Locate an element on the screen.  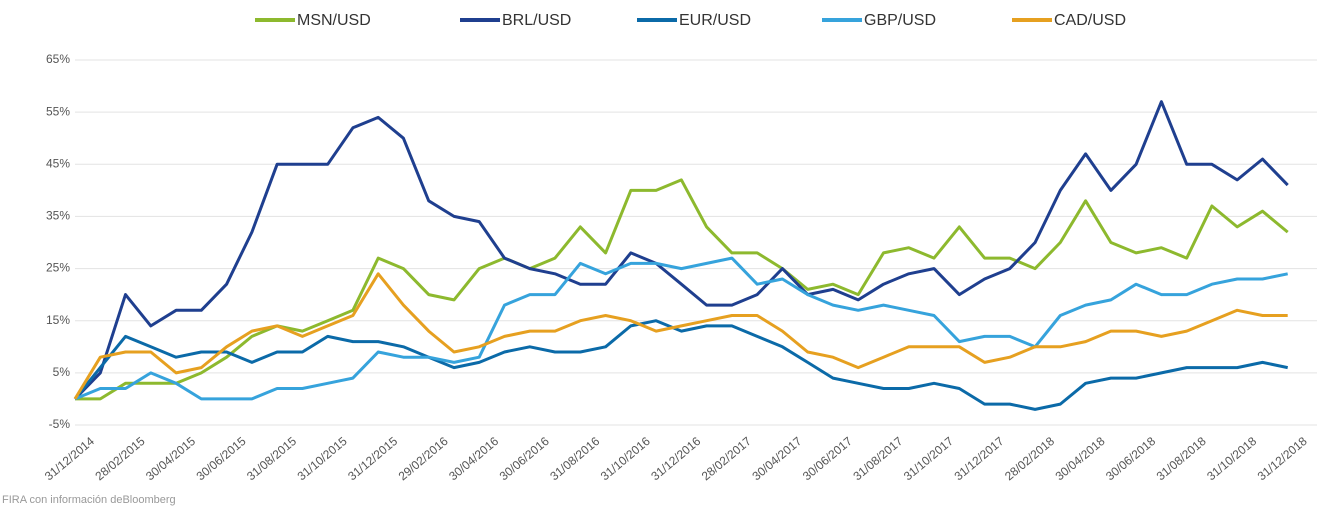
x-tick-label: 31/08/2015 is located at coordinates (271, 459).